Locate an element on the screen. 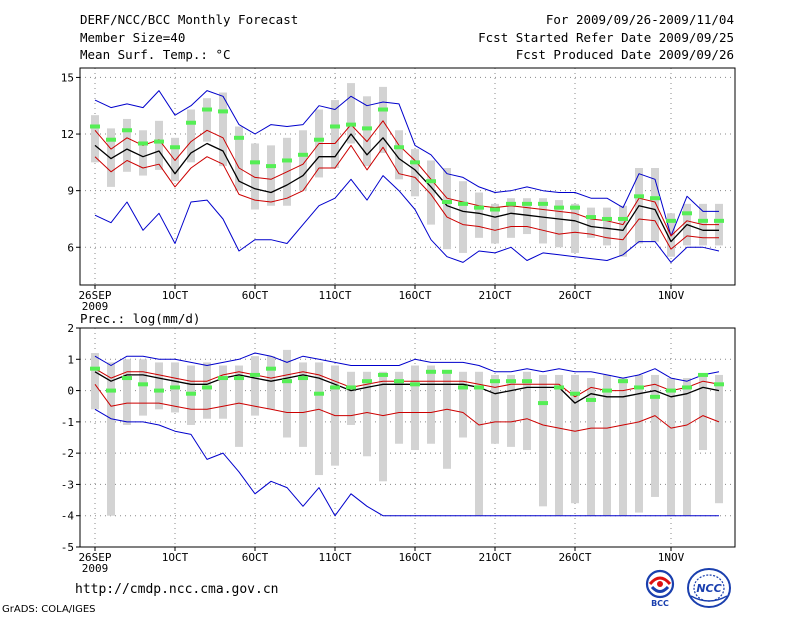 Image resolution: width=800 pixels, height=618 pixels. series-ensemble-mean is located at coordinates (406, 188).